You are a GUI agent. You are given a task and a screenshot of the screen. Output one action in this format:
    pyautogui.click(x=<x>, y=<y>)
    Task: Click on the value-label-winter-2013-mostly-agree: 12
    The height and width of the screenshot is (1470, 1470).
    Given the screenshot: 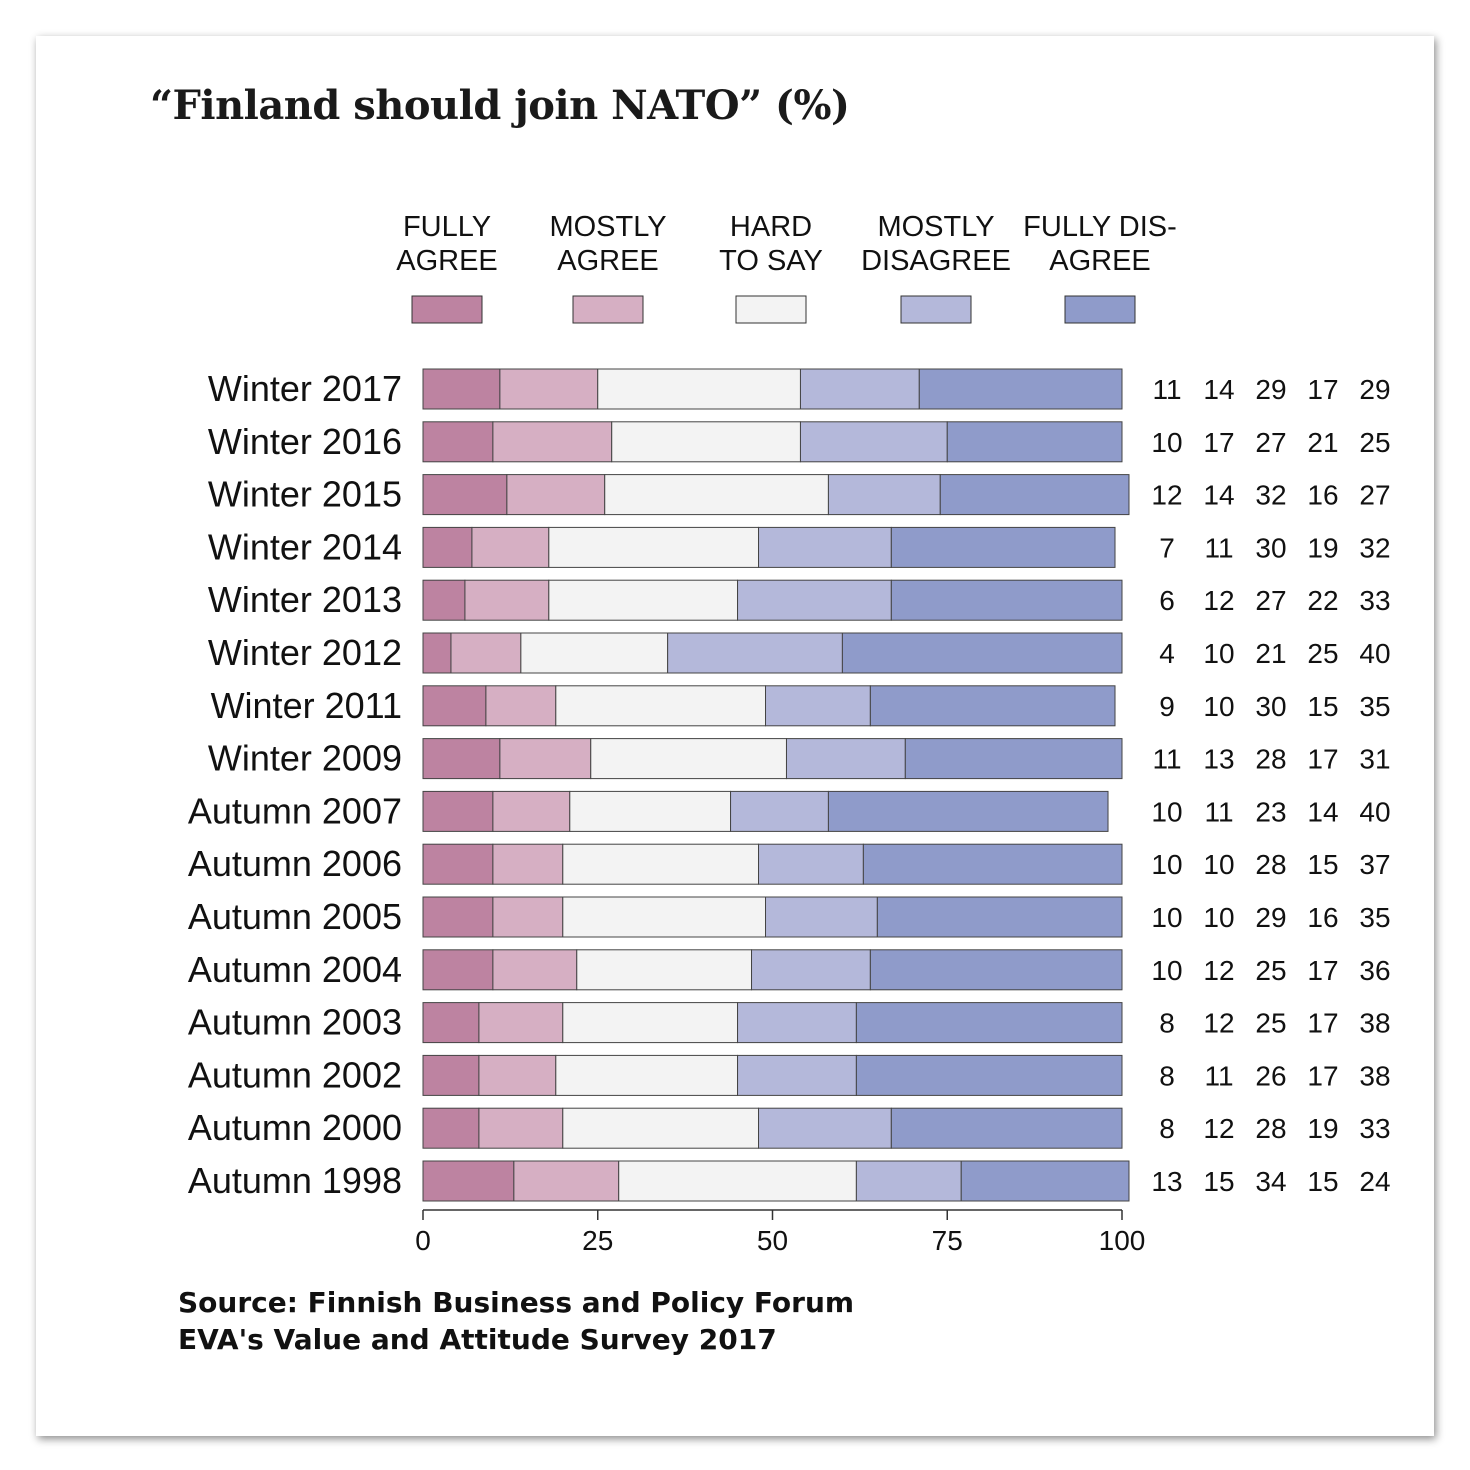 What is the action you would take?
    pyautogui.click(x=1218, y=600)
    